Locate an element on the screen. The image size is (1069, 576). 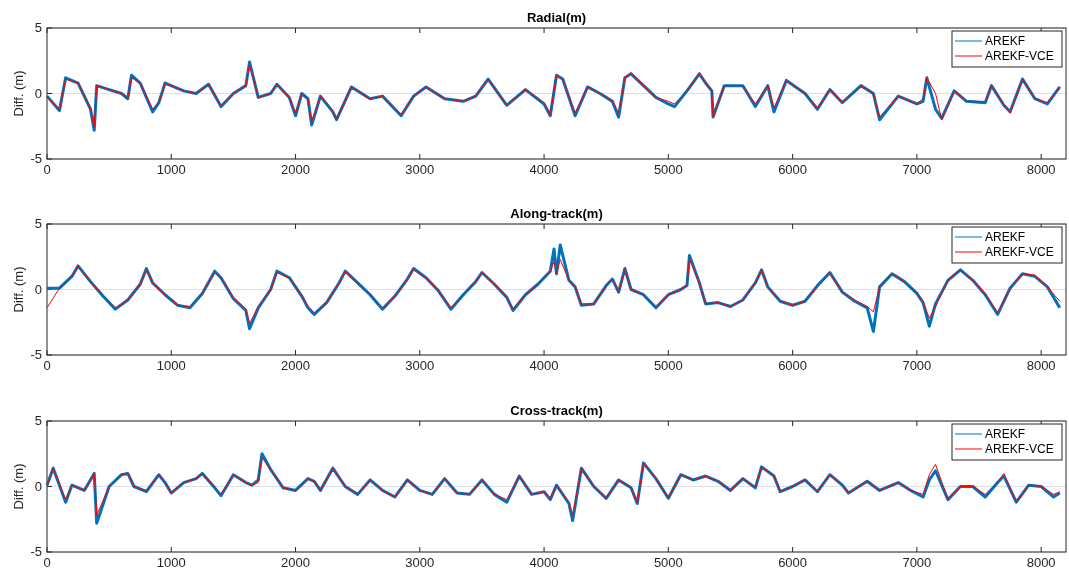
chart-title: Along-track(m) is located at coordinates (556, 213).